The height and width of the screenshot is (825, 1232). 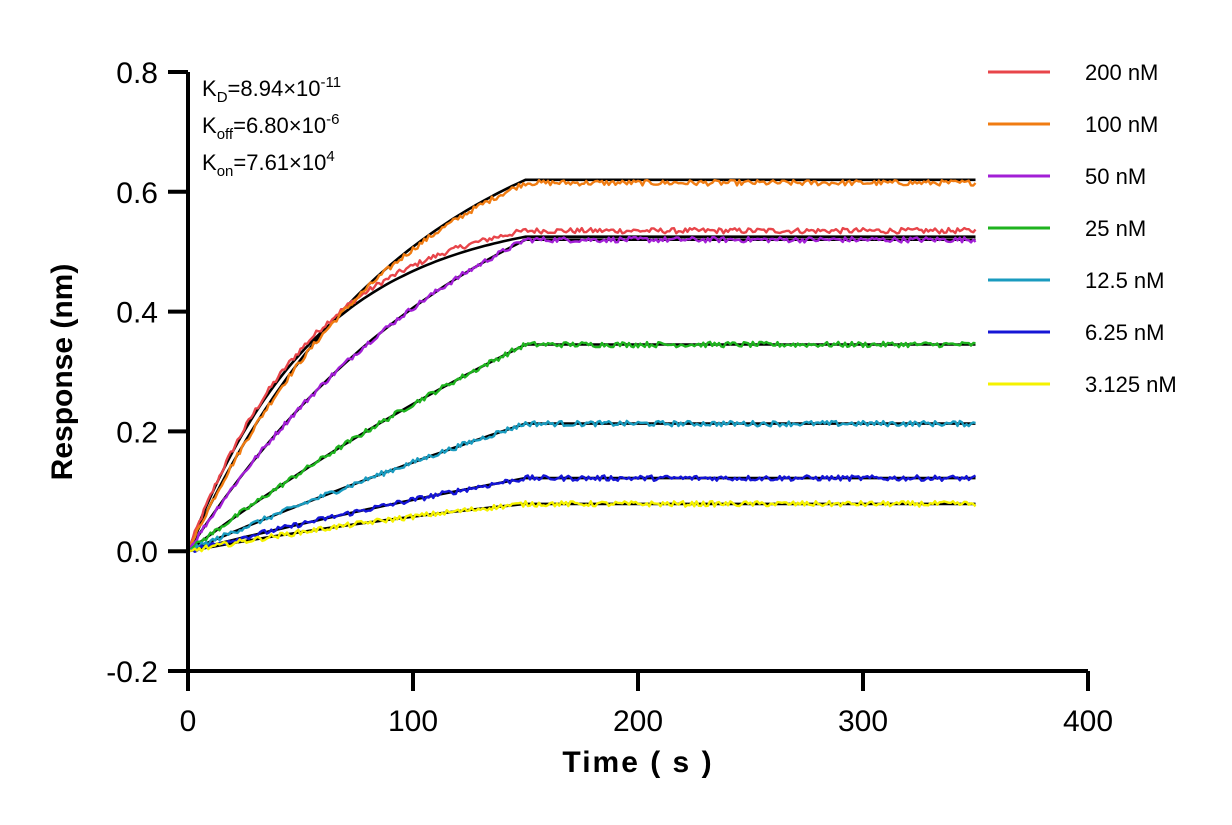 What do you see at coordinates (268, 164) in the screenshot?
I see `kinetic-annotation: Kon=7.61×104` at bounding box center [268, 164].